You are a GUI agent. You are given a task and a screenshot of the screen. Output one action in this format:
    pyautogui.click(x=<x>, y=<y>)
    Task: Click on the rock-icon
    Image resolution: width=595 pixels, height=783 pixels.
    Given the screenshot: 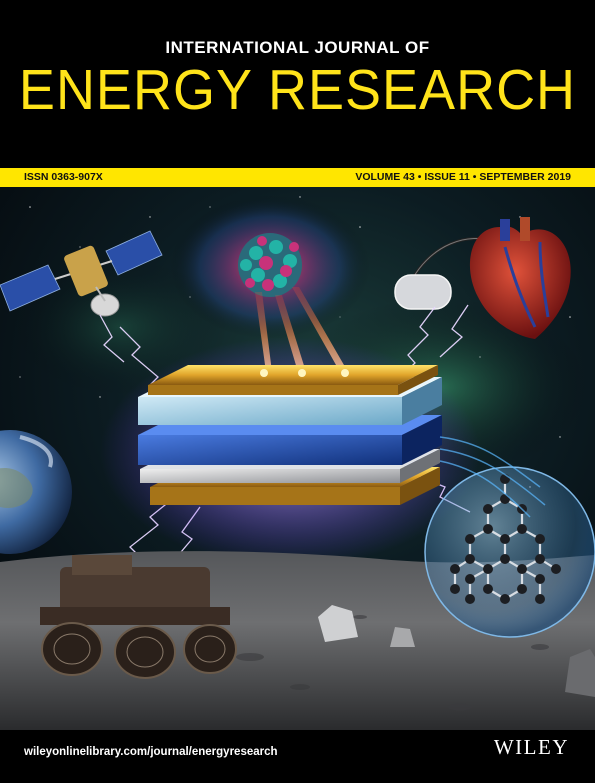 What is the action you would take?
    pyautogui.click(x=456, y=651)
    